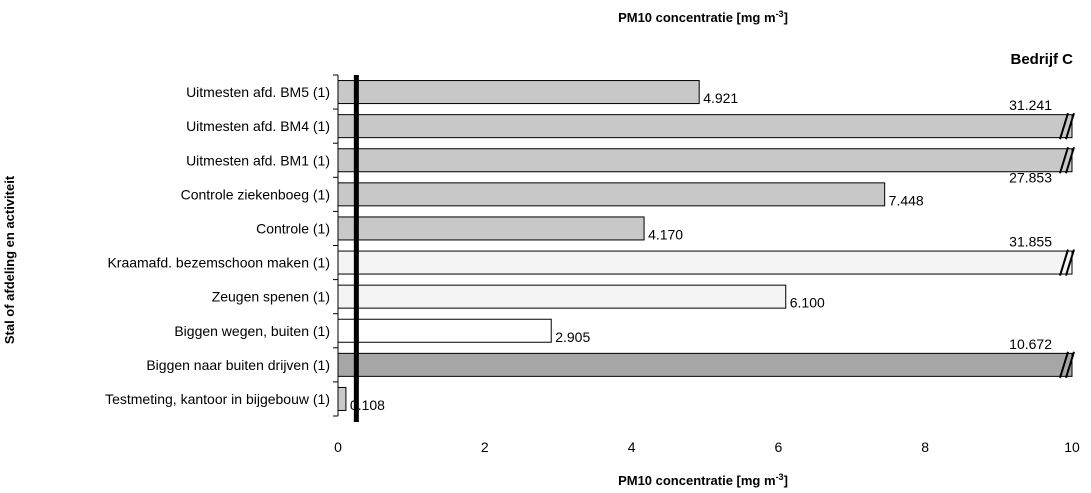 Image resolution: width=1091 pixels, height=493 pixels. What do you see at coordinates (271, 297) in the screenshot?
I see `category-label: Zeugen spenen (1)` at bounding box center [271, 297].